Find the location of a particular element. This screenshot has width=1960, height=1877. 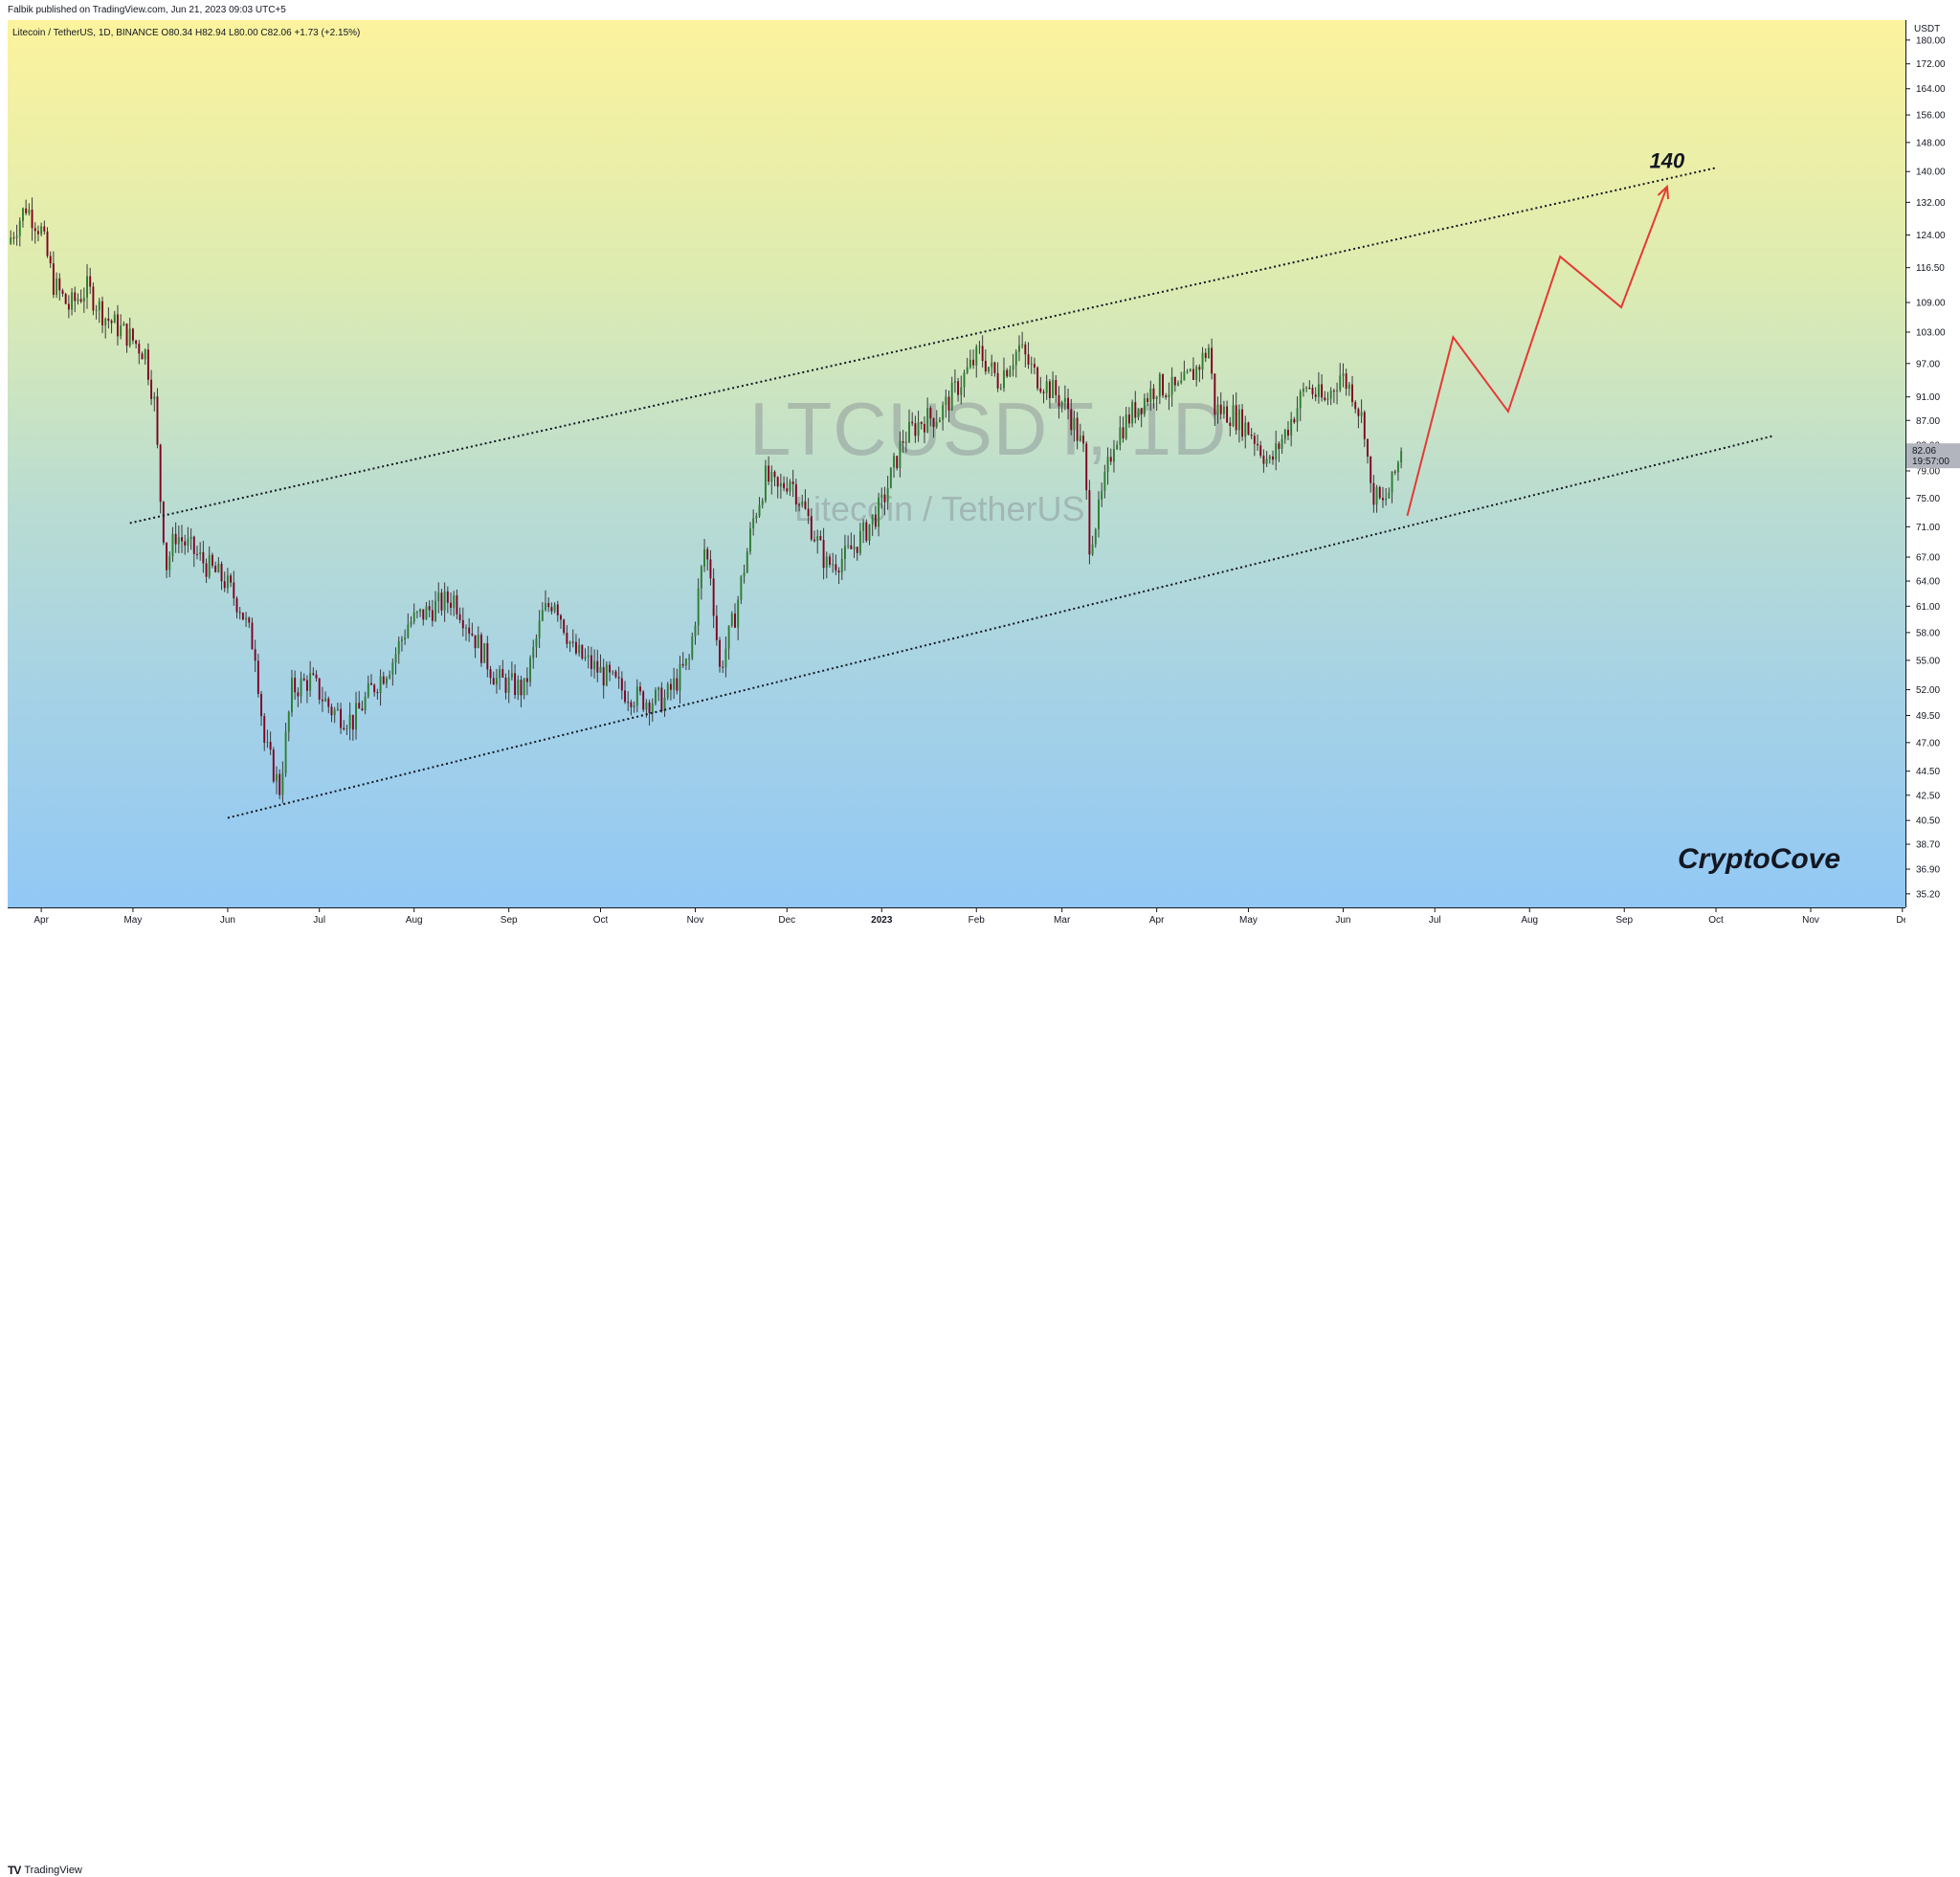

price-tick-label: 58.00 is located at coordinates (1928, 633).